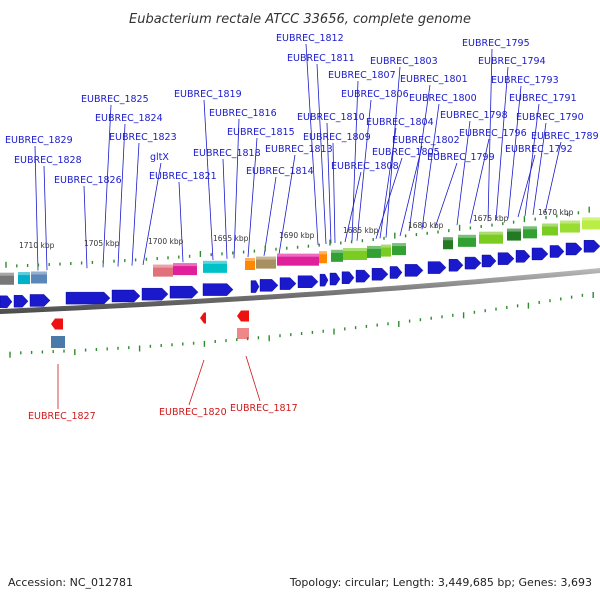  I want to click on inner-tick-ring, so click(301, 324).